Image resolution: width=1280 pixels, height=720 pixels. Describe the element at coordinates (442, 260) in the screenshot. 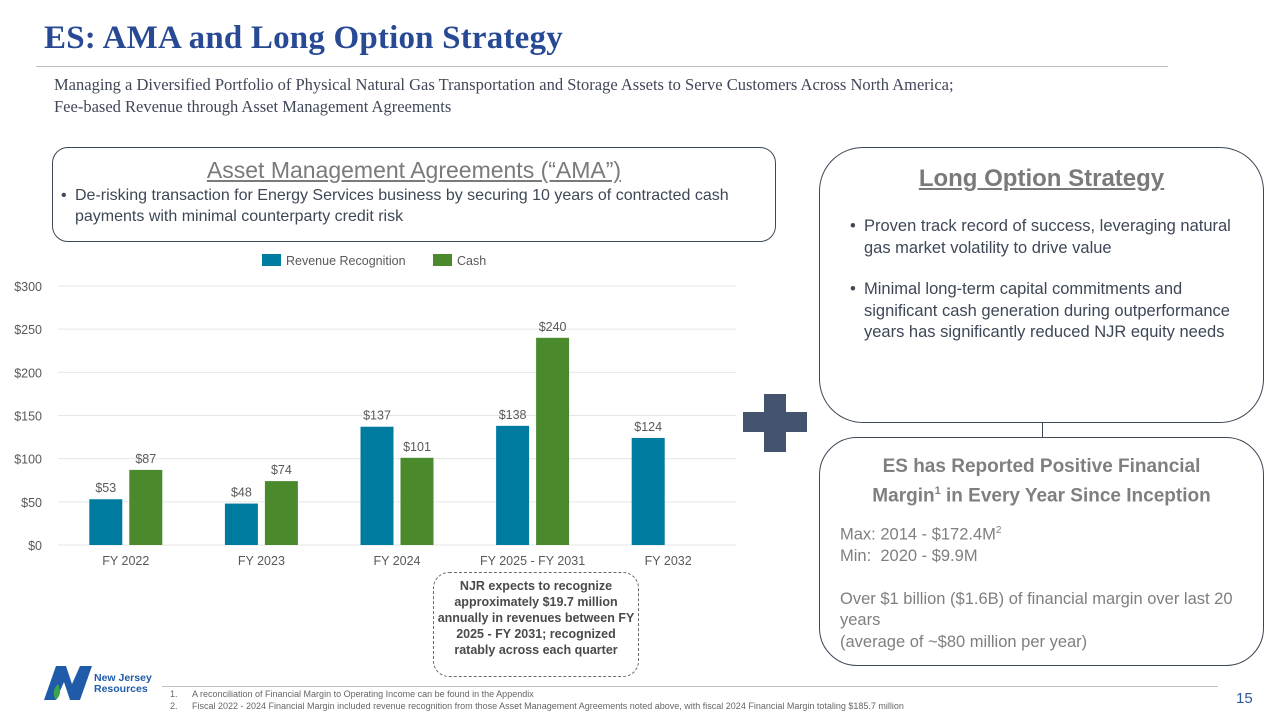

I see `legend-swatch-cash` at that location.